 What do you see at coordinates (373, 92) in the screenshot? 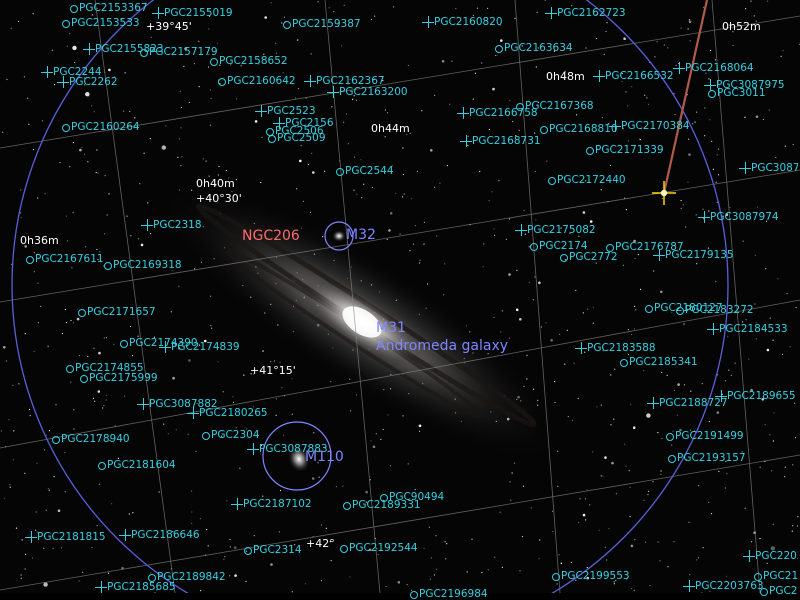
I see `pgc-label: PGC2163200` at bounding box center [373, 92].